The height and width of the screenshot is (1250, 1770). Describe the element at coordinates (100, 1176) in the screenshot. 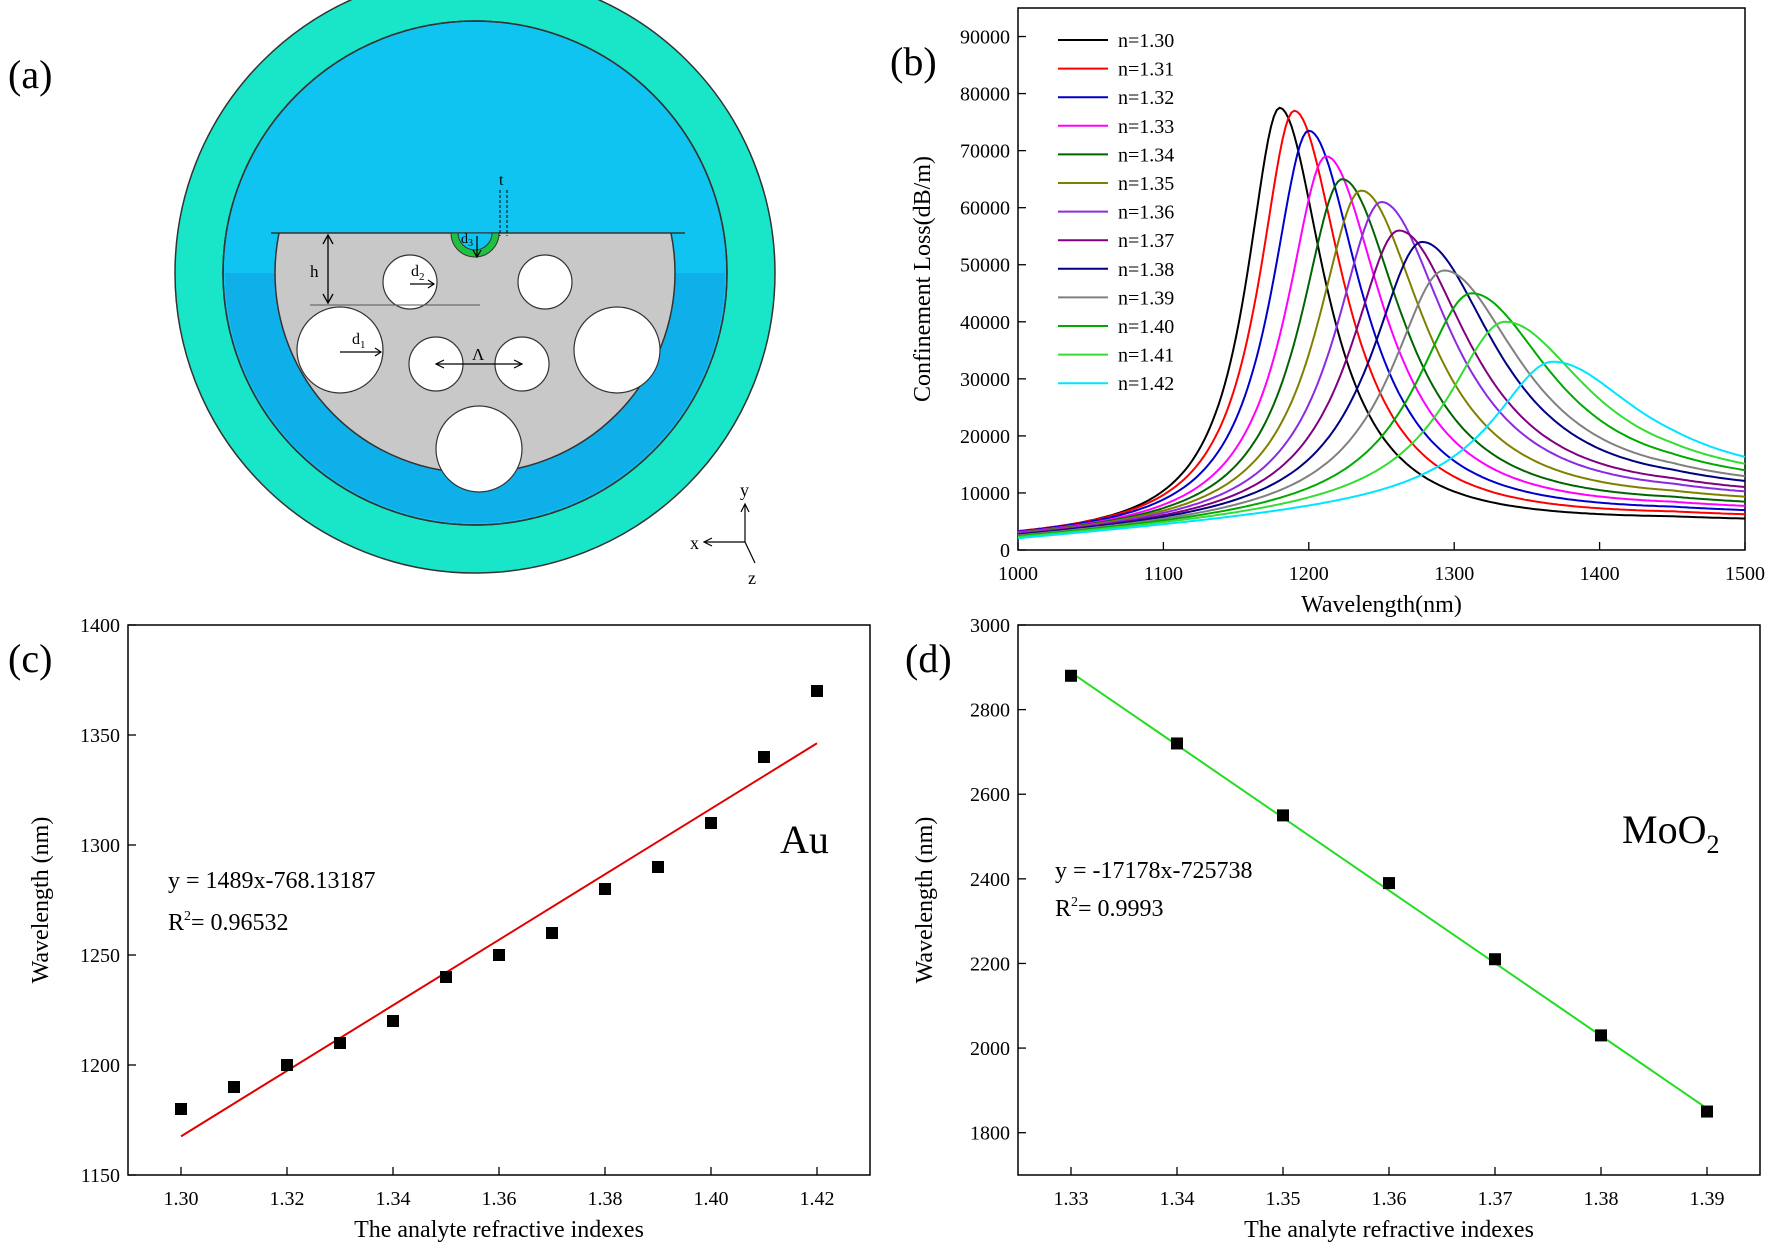

I see `y-tick-label: 1150` at that location.